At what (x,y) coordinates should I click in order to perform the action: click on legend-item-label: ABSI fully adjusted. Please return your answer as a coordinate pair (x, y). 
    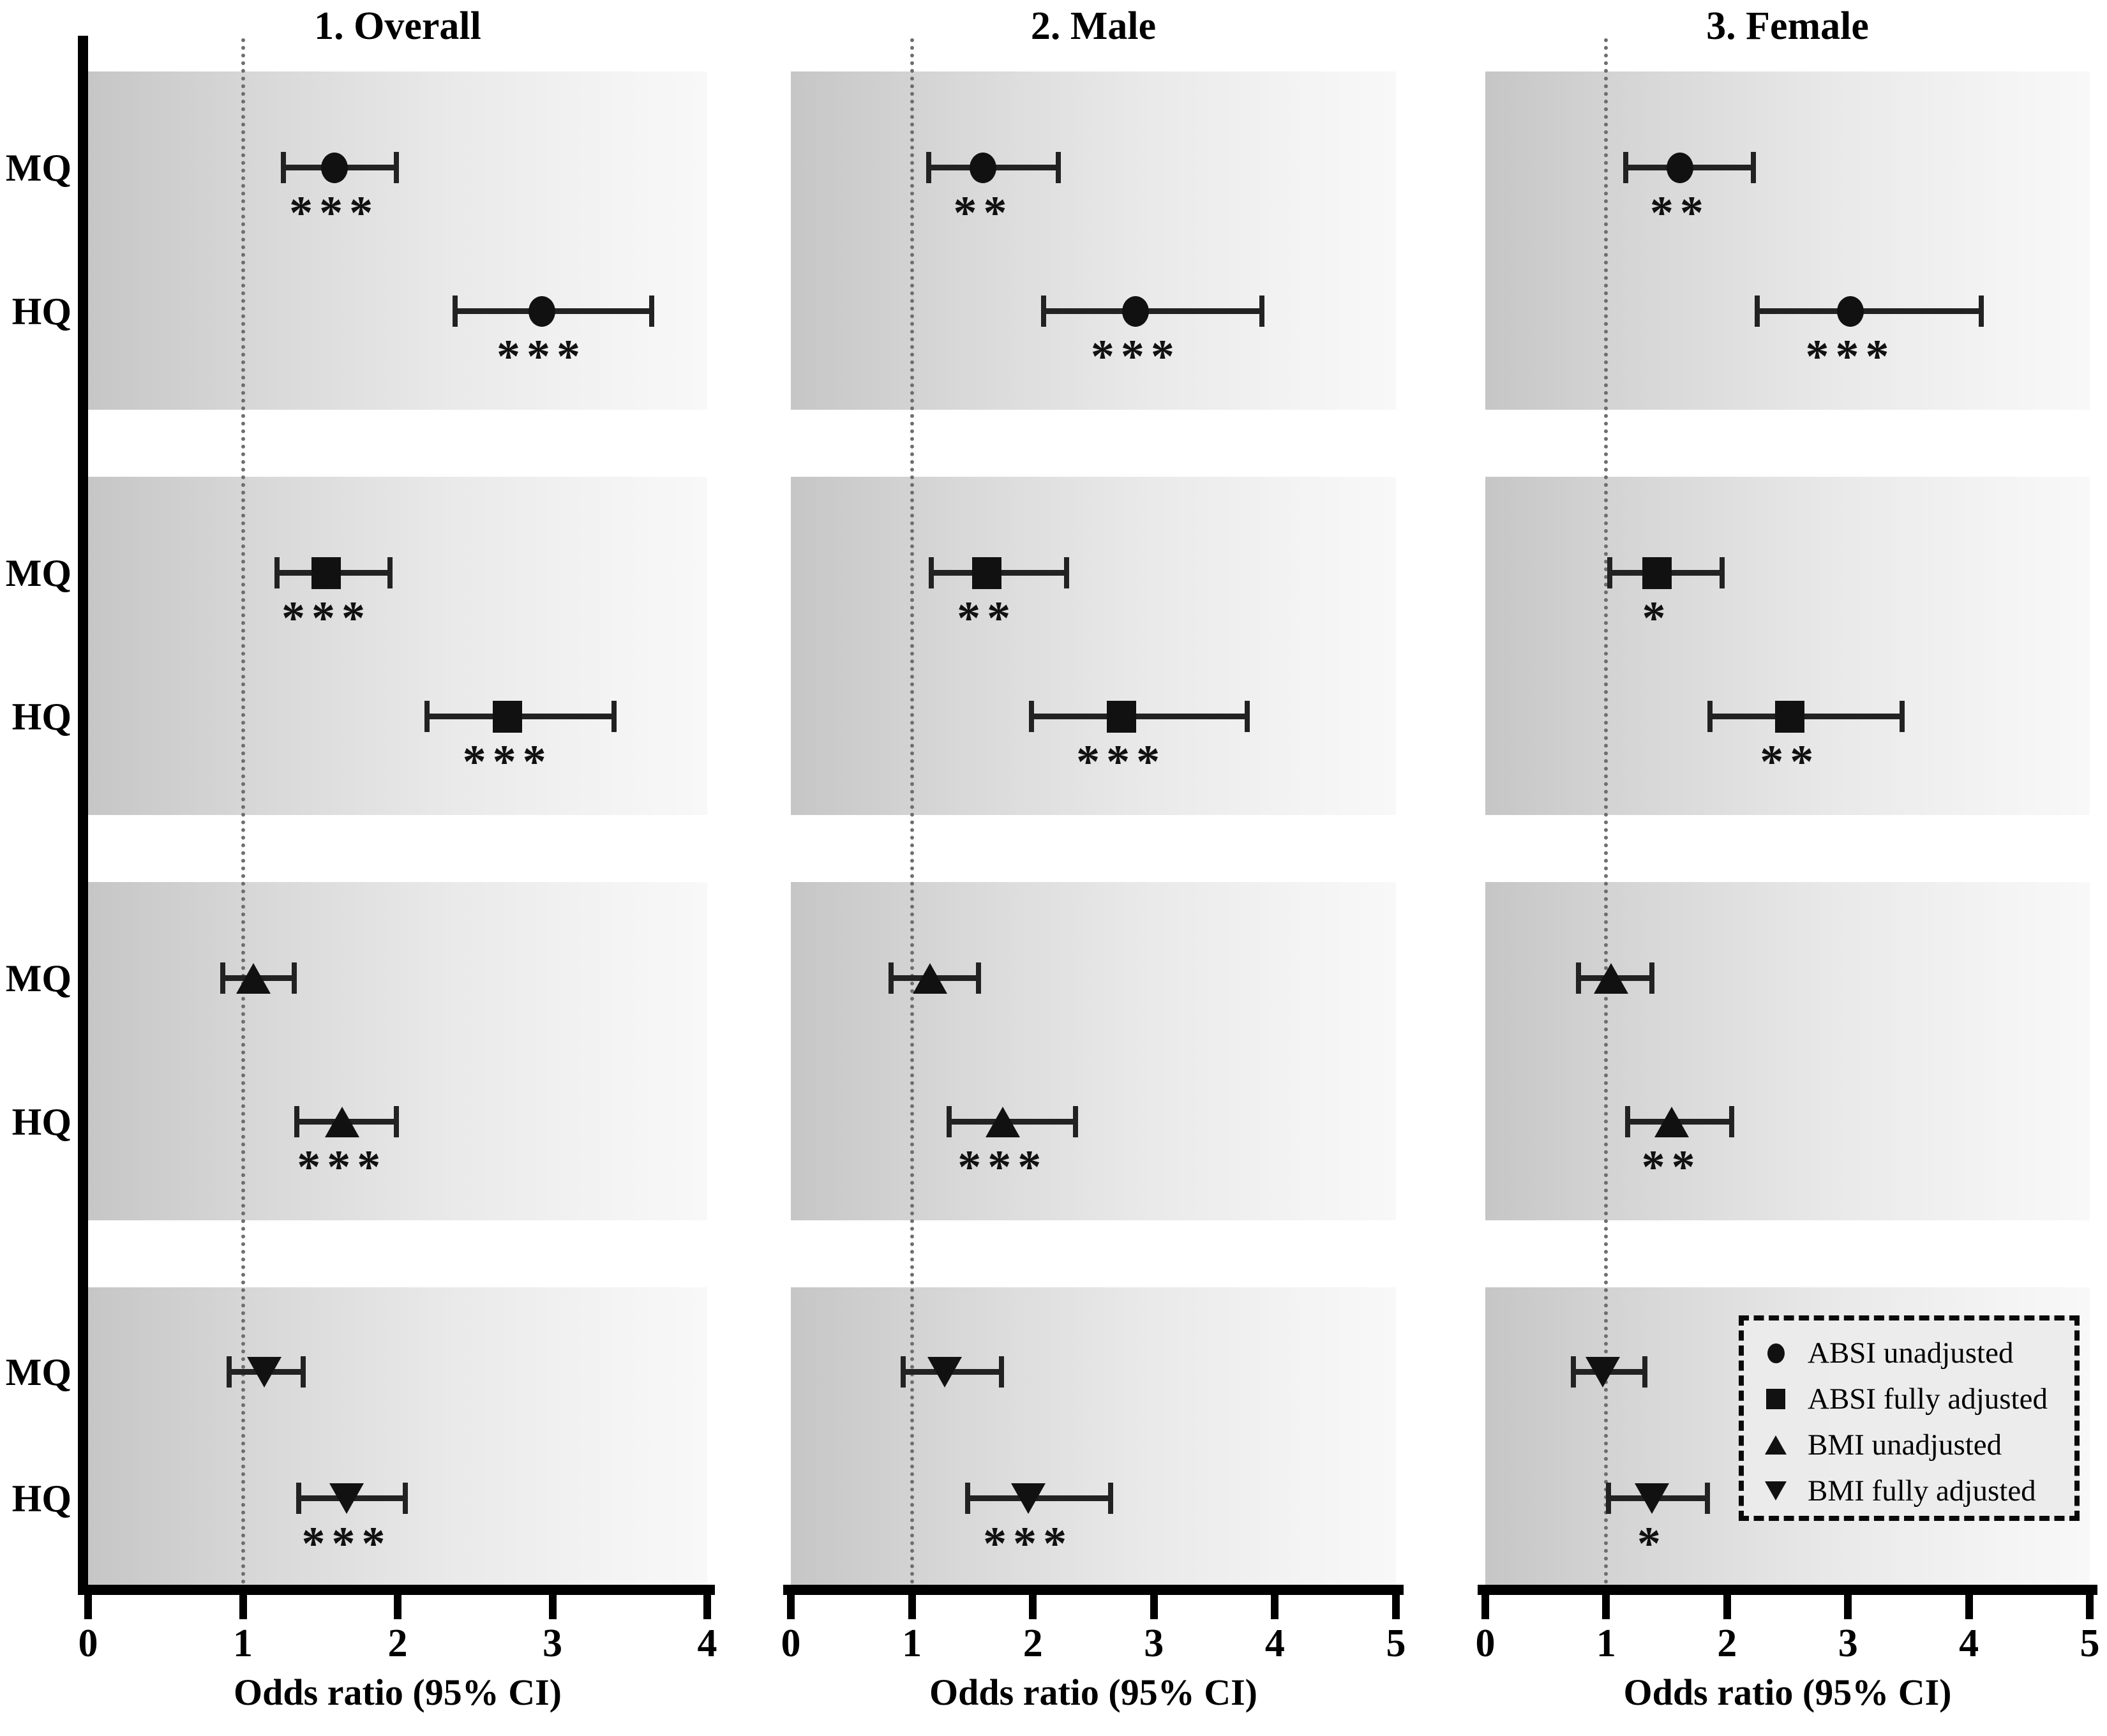
    Looking at the image, I should click on (1928, 1399).